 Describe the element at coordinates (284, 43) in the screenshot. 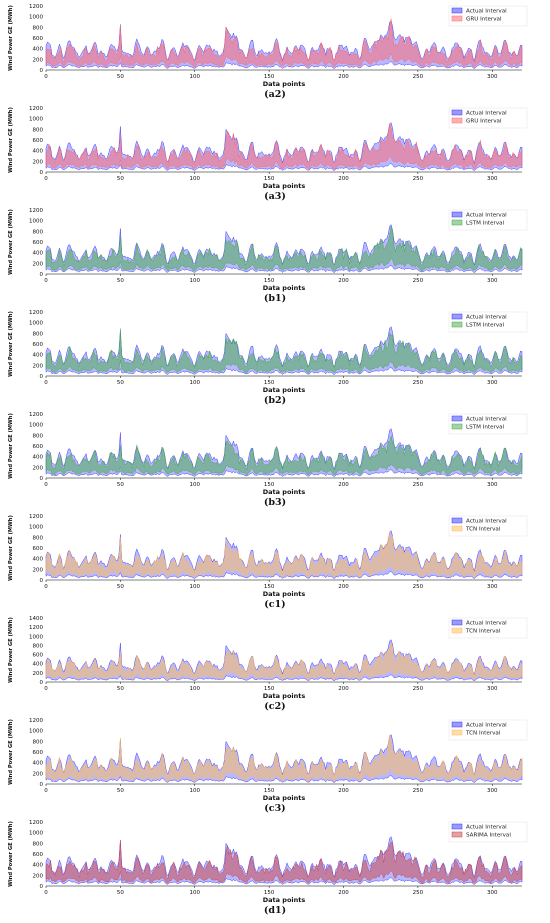

I see `series-band-gru` at that location.